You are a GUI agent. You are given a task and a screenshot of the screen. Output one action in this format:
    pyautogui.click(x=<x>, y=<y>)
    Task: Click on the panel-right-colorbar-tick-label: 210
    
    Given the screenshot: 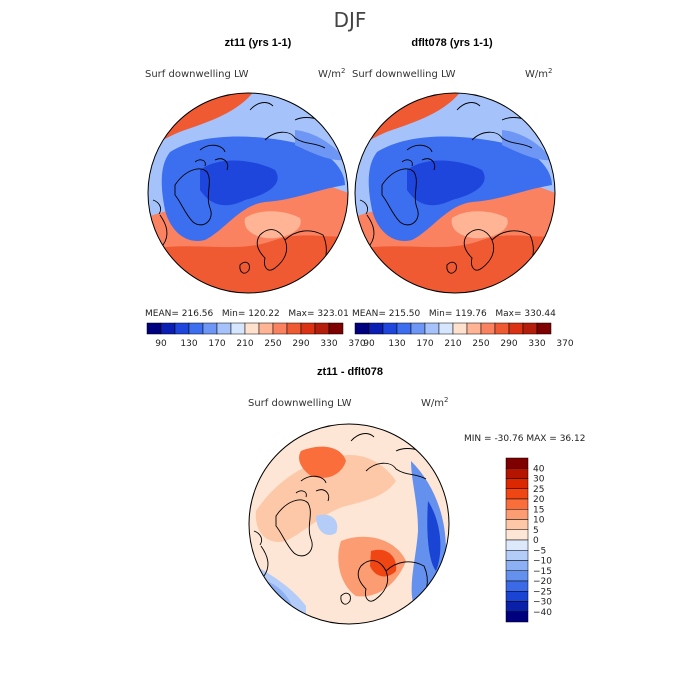 What is the action you would take?
    pyautogui.click(x=452, y=344)
    